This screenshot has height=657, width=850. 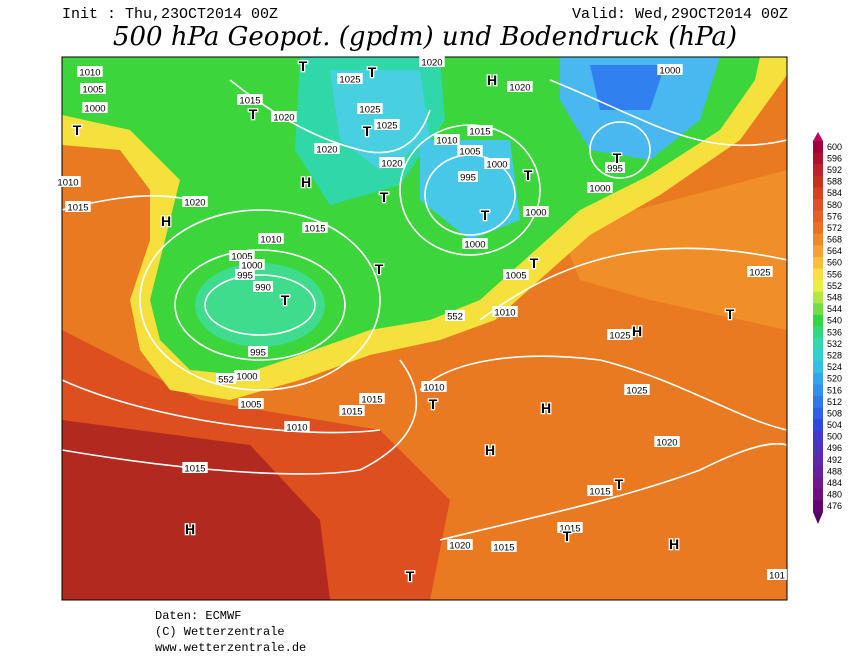 What do you see at coordinates (834, 379) in the screenshot?
I see `colorbar-label: 520` at bounding box center [834, 379].